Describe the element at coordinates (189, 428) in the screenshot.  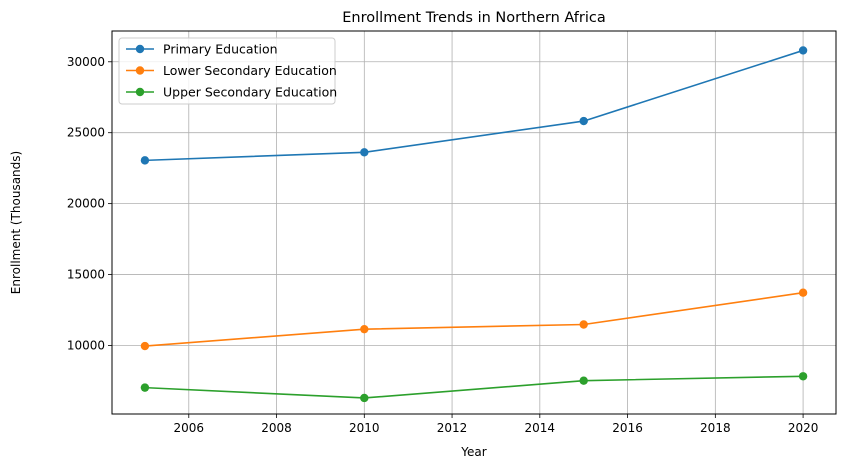
I see `x-tick-label: 2006` at that location.